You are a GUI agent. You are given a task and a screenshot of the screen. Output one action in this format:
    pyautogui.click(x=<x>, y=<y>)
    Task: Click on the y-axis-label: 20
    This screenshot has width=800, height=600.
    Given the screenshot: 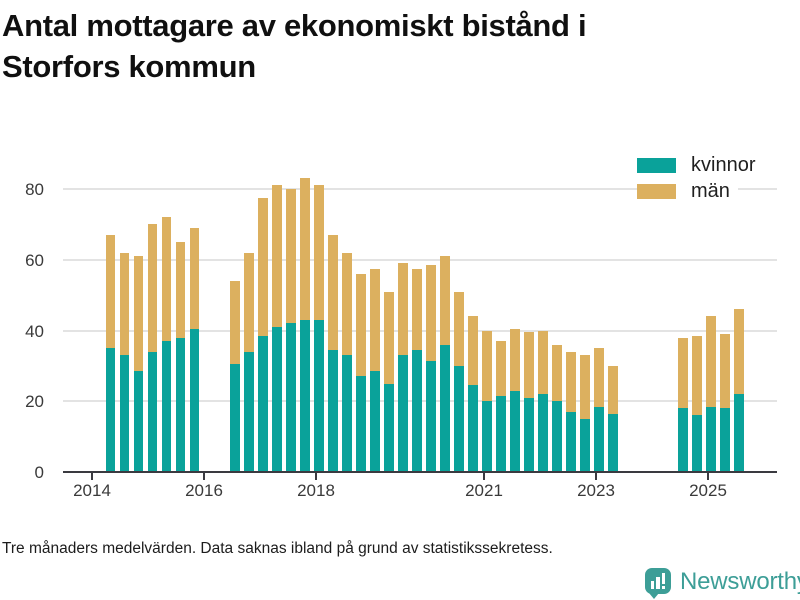 What is the action you would take?
    pyautogui.click(x=34, y=402)
    